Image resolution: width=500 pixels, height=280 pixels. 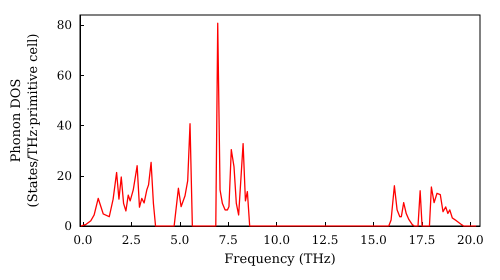 I want to click on x-tick-label: 0.0, so click(x=82, y=240).